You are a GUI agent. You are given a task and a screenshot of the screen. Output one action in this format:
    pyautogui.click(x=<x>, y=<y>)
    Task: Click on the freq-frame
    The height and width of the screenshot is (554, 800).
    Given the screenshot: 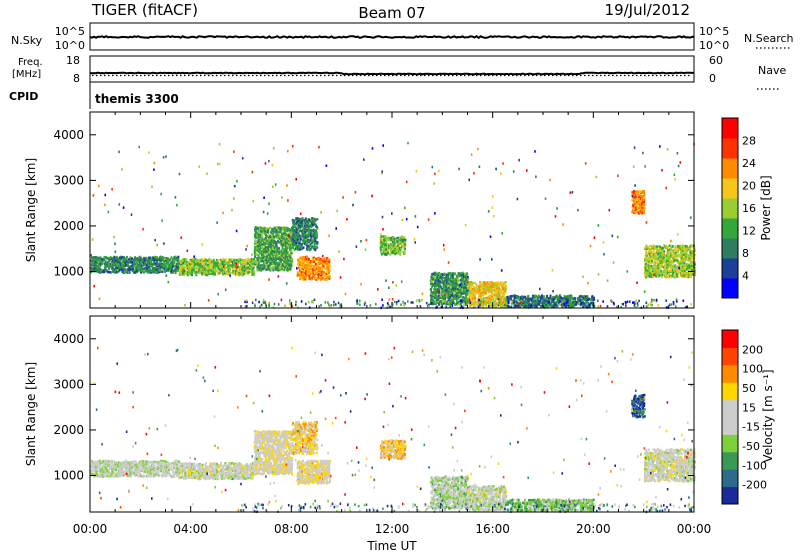 What is the action you would take?
    pyautogui.click(x=392, y=69)
    